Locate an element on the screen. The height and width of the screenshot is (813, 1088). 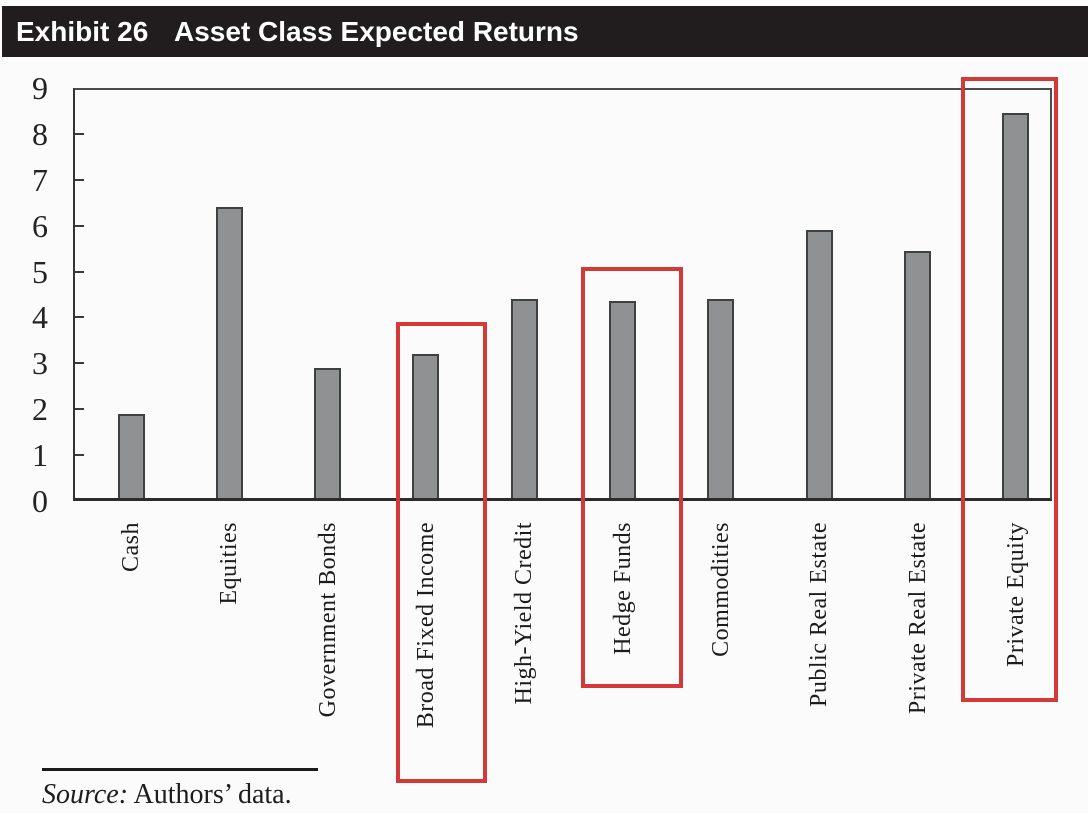
source-note: Source: Authors’ data. is located at coordinates (167, 795).